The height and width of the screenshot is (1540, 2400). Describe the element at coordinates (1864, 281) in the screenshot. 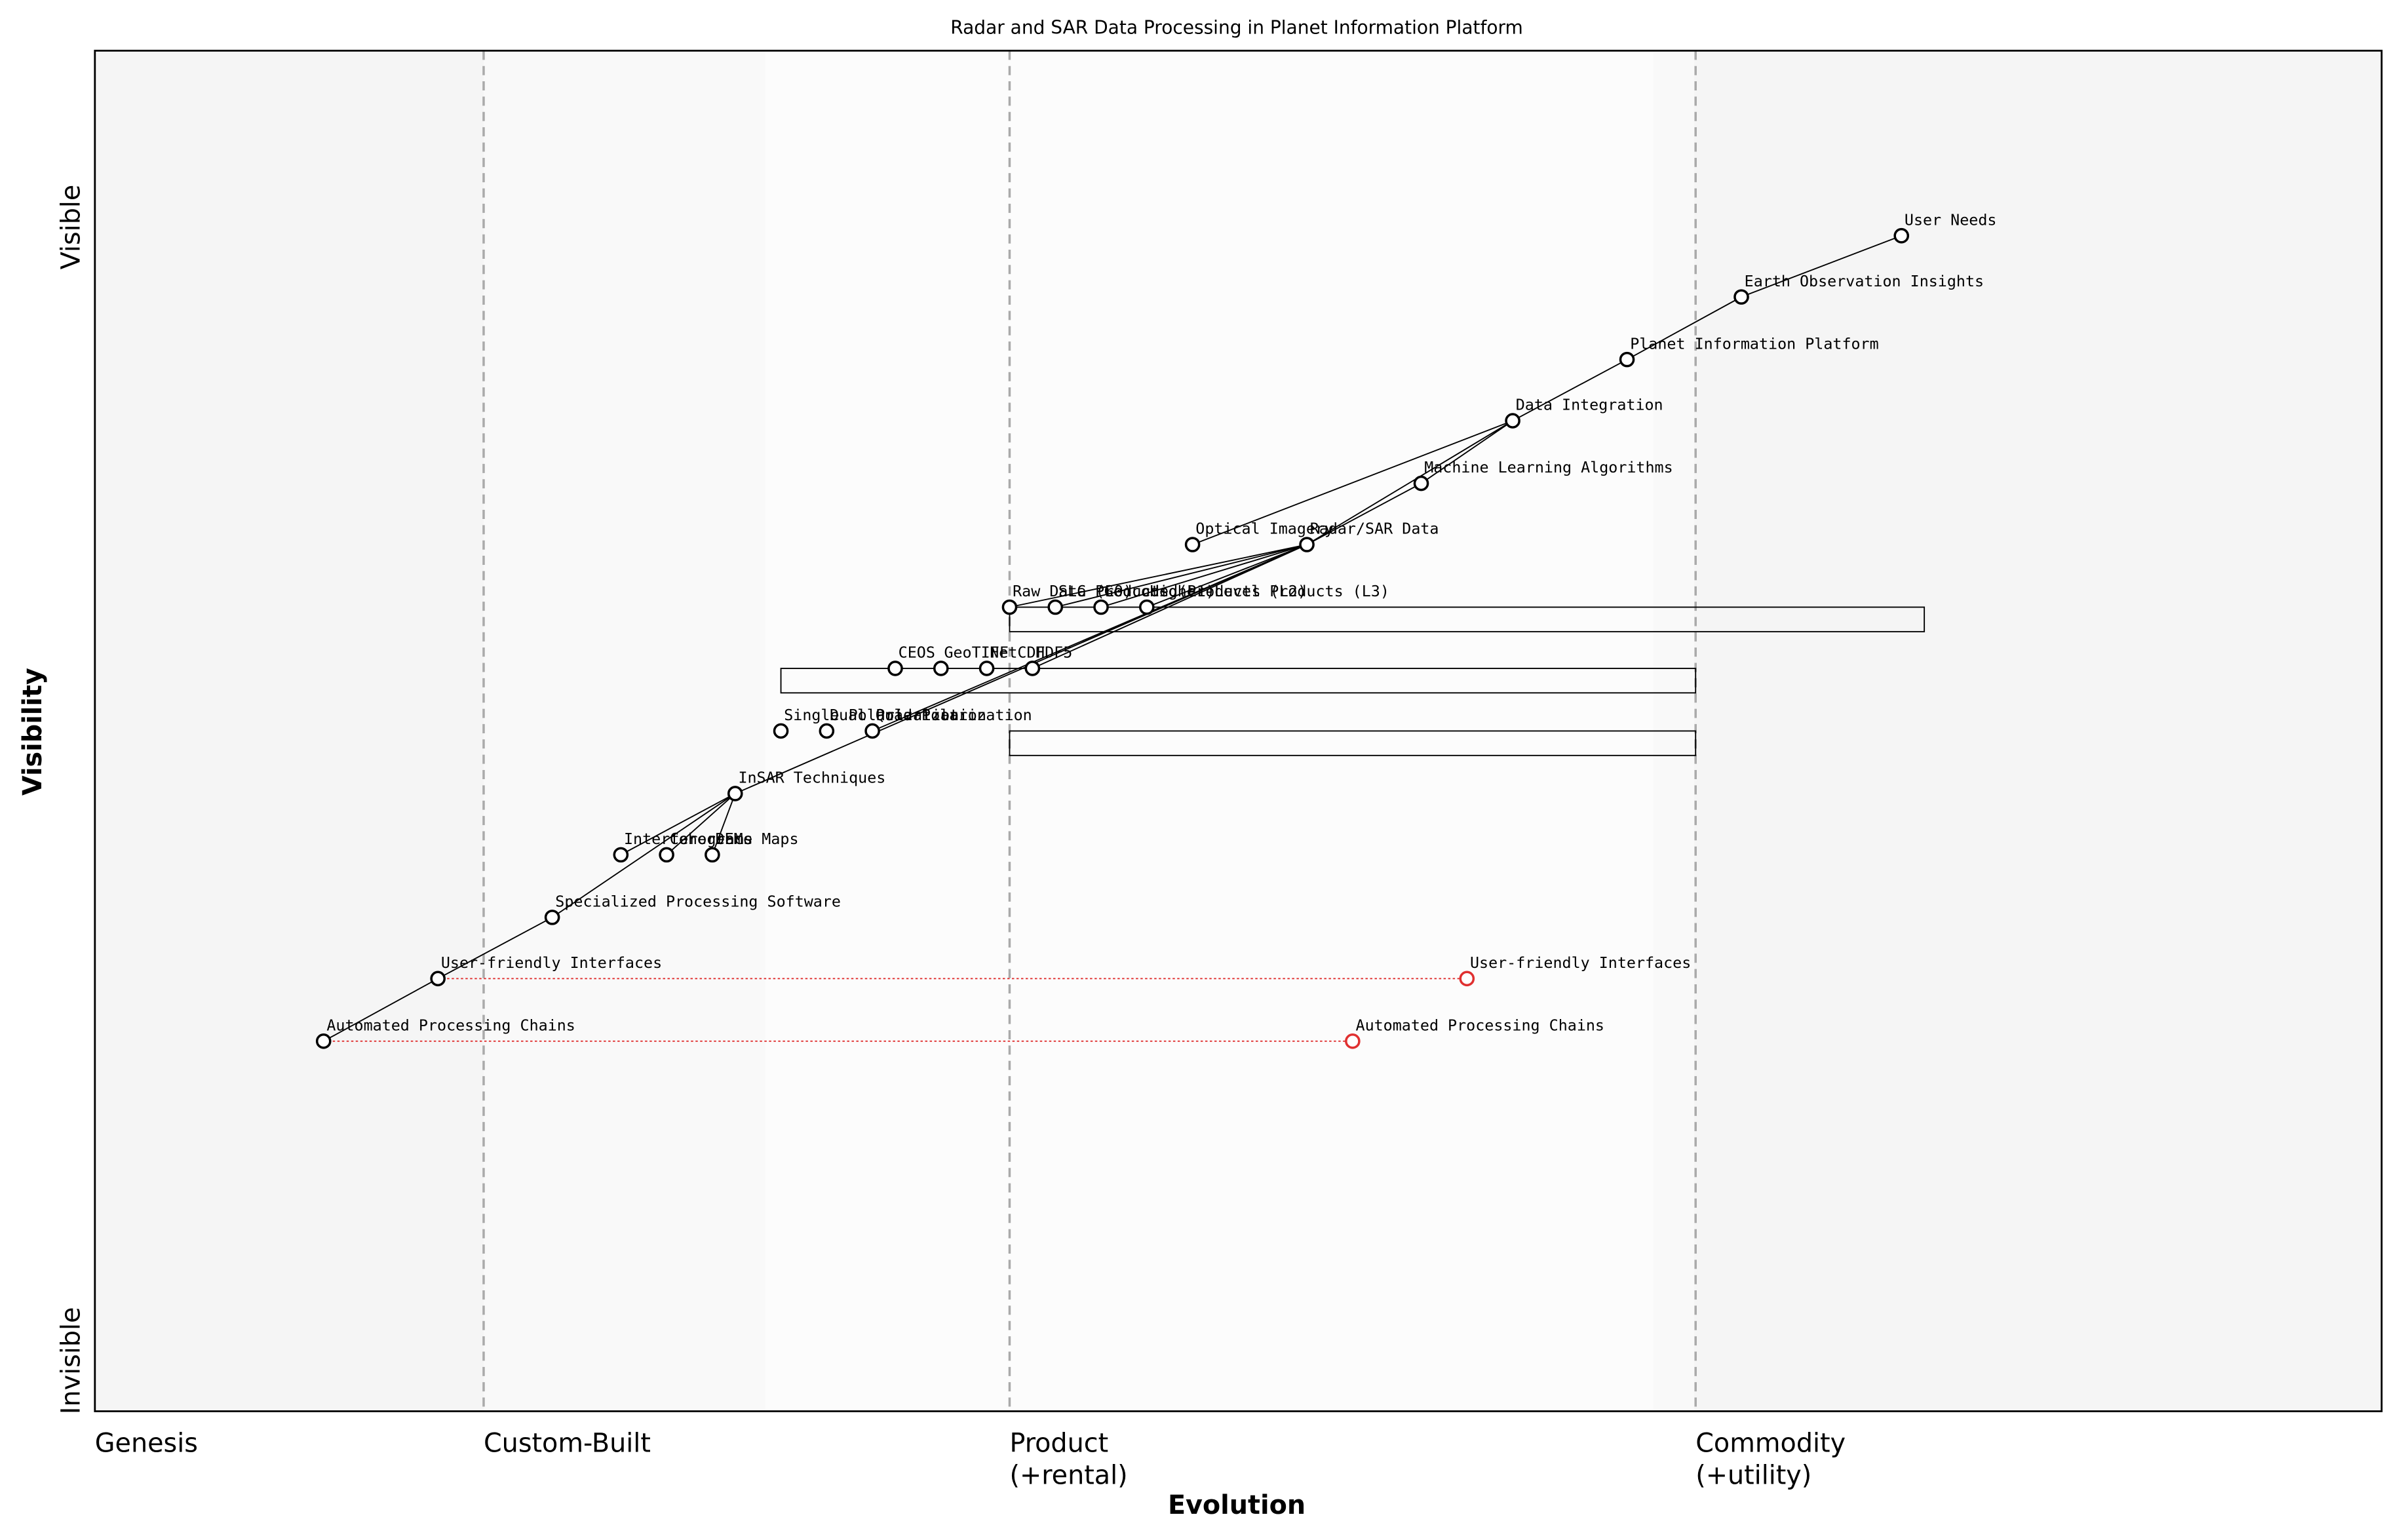

I see `component-label: Earth Observation Insights` at that location.